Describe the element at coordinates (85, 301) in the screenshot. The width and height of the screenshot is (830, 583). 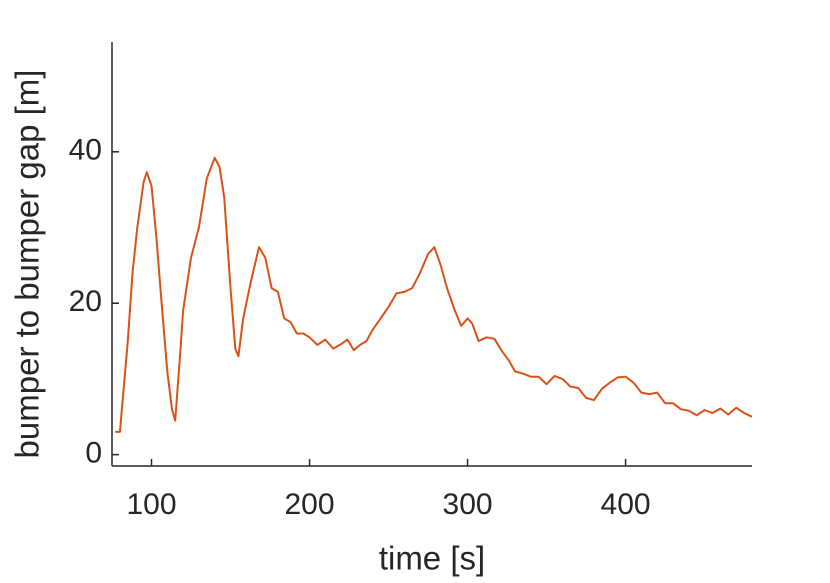
I see `y-tick-label: 20` at that location.